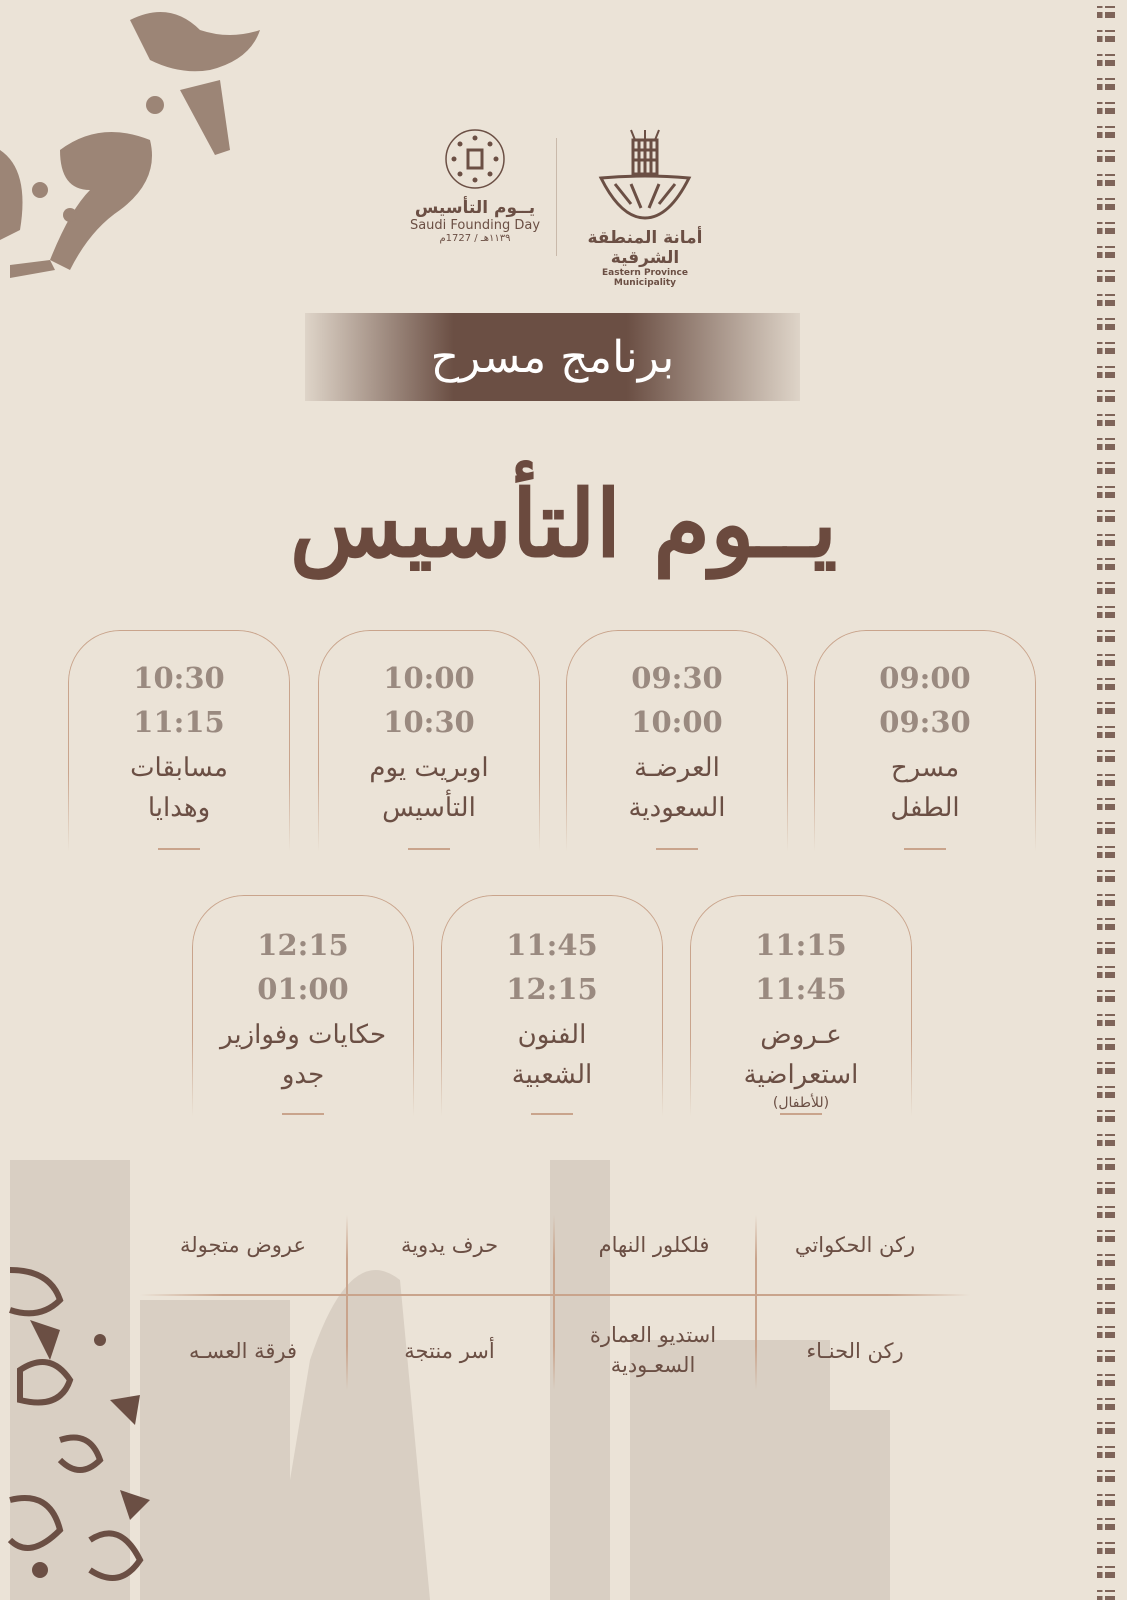 This screenshot has width=1127, height=1600. I want to click on activity-item: فرقة العسـه, so click(243, 1351).